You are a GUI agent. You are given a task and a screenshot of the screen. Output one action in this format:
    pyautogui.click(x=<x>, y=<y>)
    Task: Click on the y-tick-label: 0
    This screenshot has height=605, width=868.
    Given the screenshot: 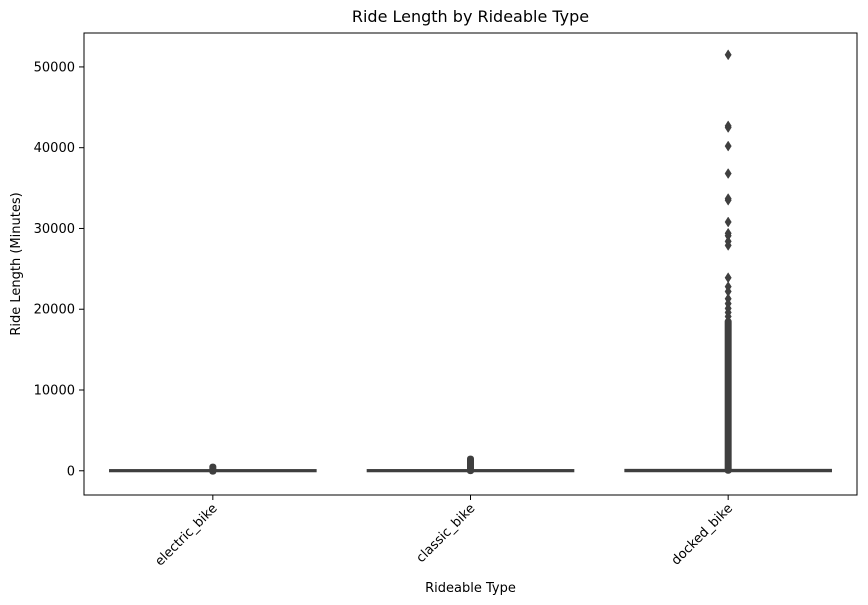 What is the action you would take?
    pyautogui.click(x=71, y=471)
    